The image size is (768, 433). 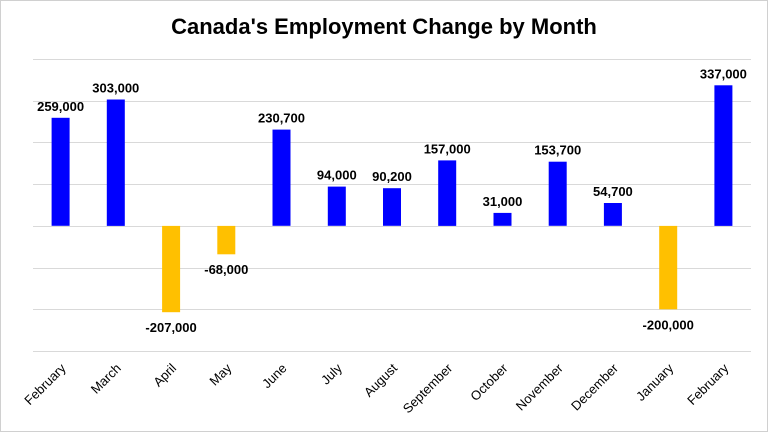 I want to click on x-tick-label: July, so click(x=331, y=373).